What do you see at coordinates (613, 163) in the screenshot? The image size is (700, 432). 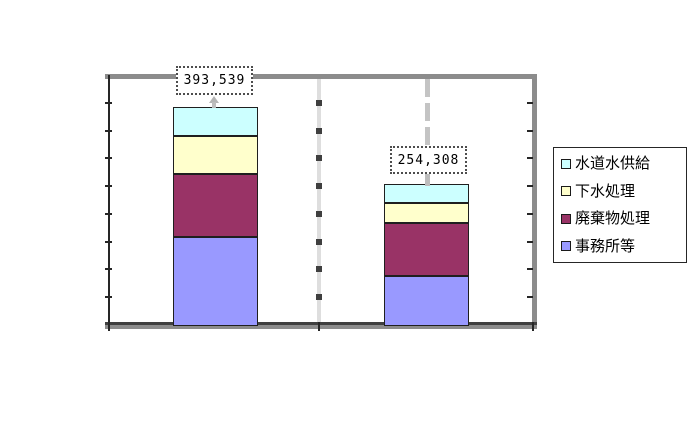 I see `legend-label: 水道水供給` at bounding box center [613, 163].